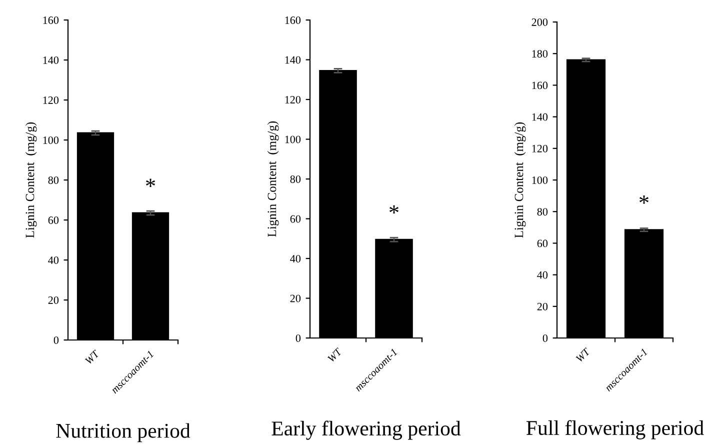  Describe the element at coordinates (615, 430) in the screenshot. I see `text: Full flowering period` at that location.